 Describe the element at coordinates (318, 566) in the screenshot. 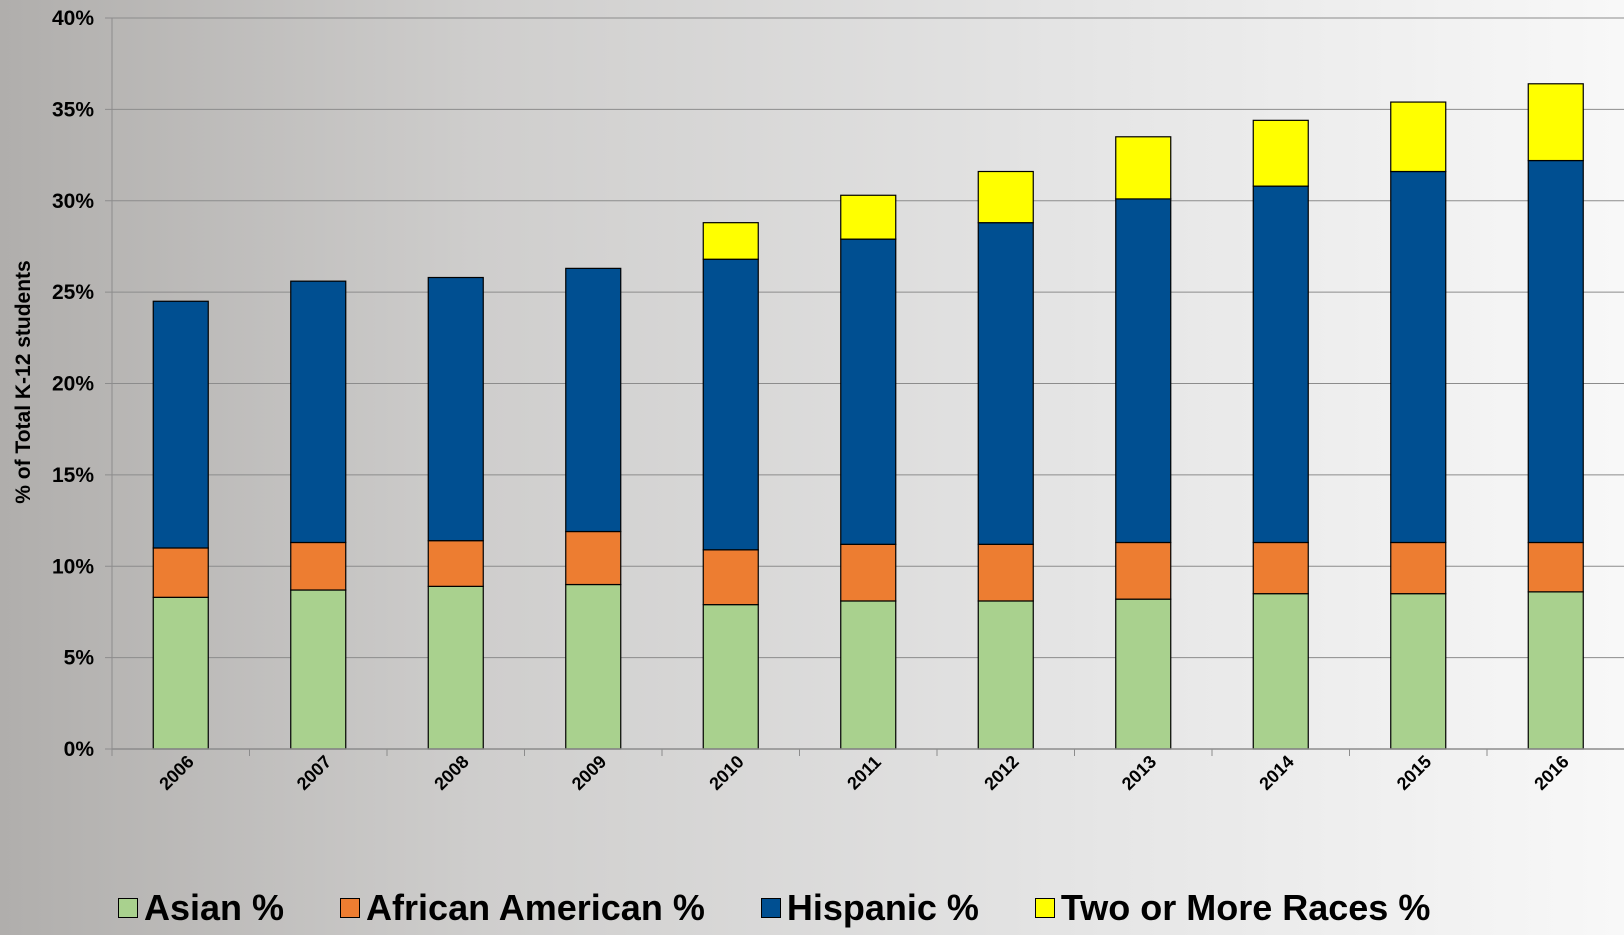

I see `bar-segment-african-american-2007` at that location.